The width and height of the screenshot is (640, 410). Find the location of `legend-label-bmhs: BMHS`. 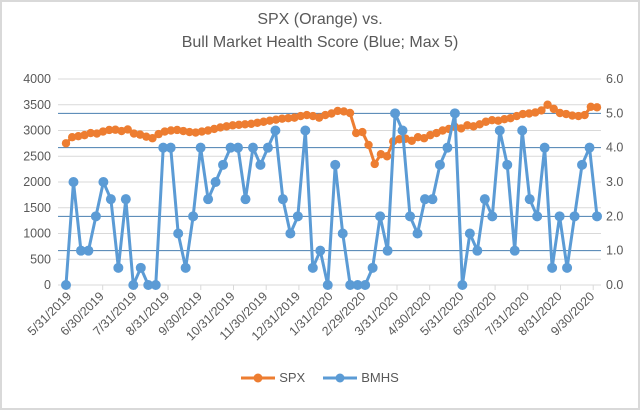

legend-label-bmhs: BMHS is located at coordinates (380, 377).